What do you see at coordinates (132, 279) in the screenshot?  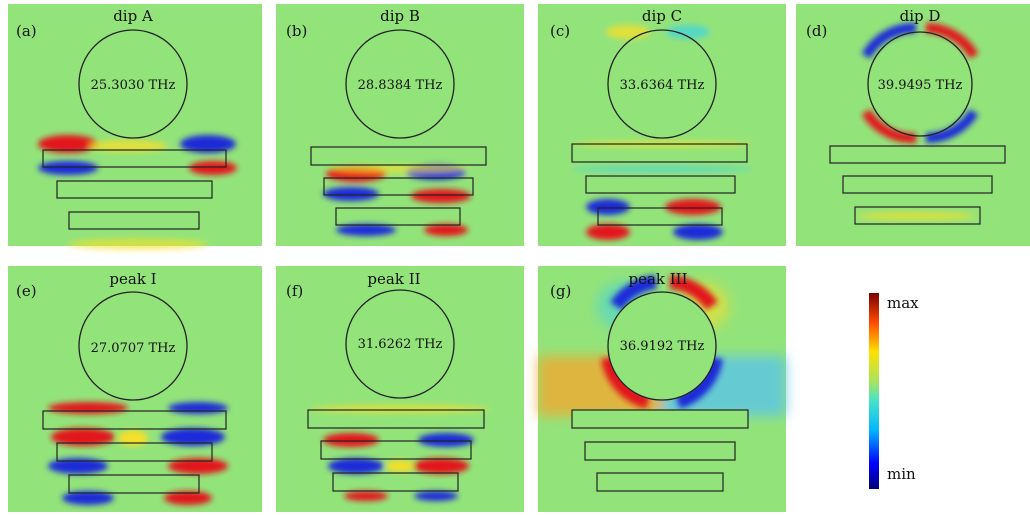 I see `panel-title: peak I` at bounding box center [132, 279].